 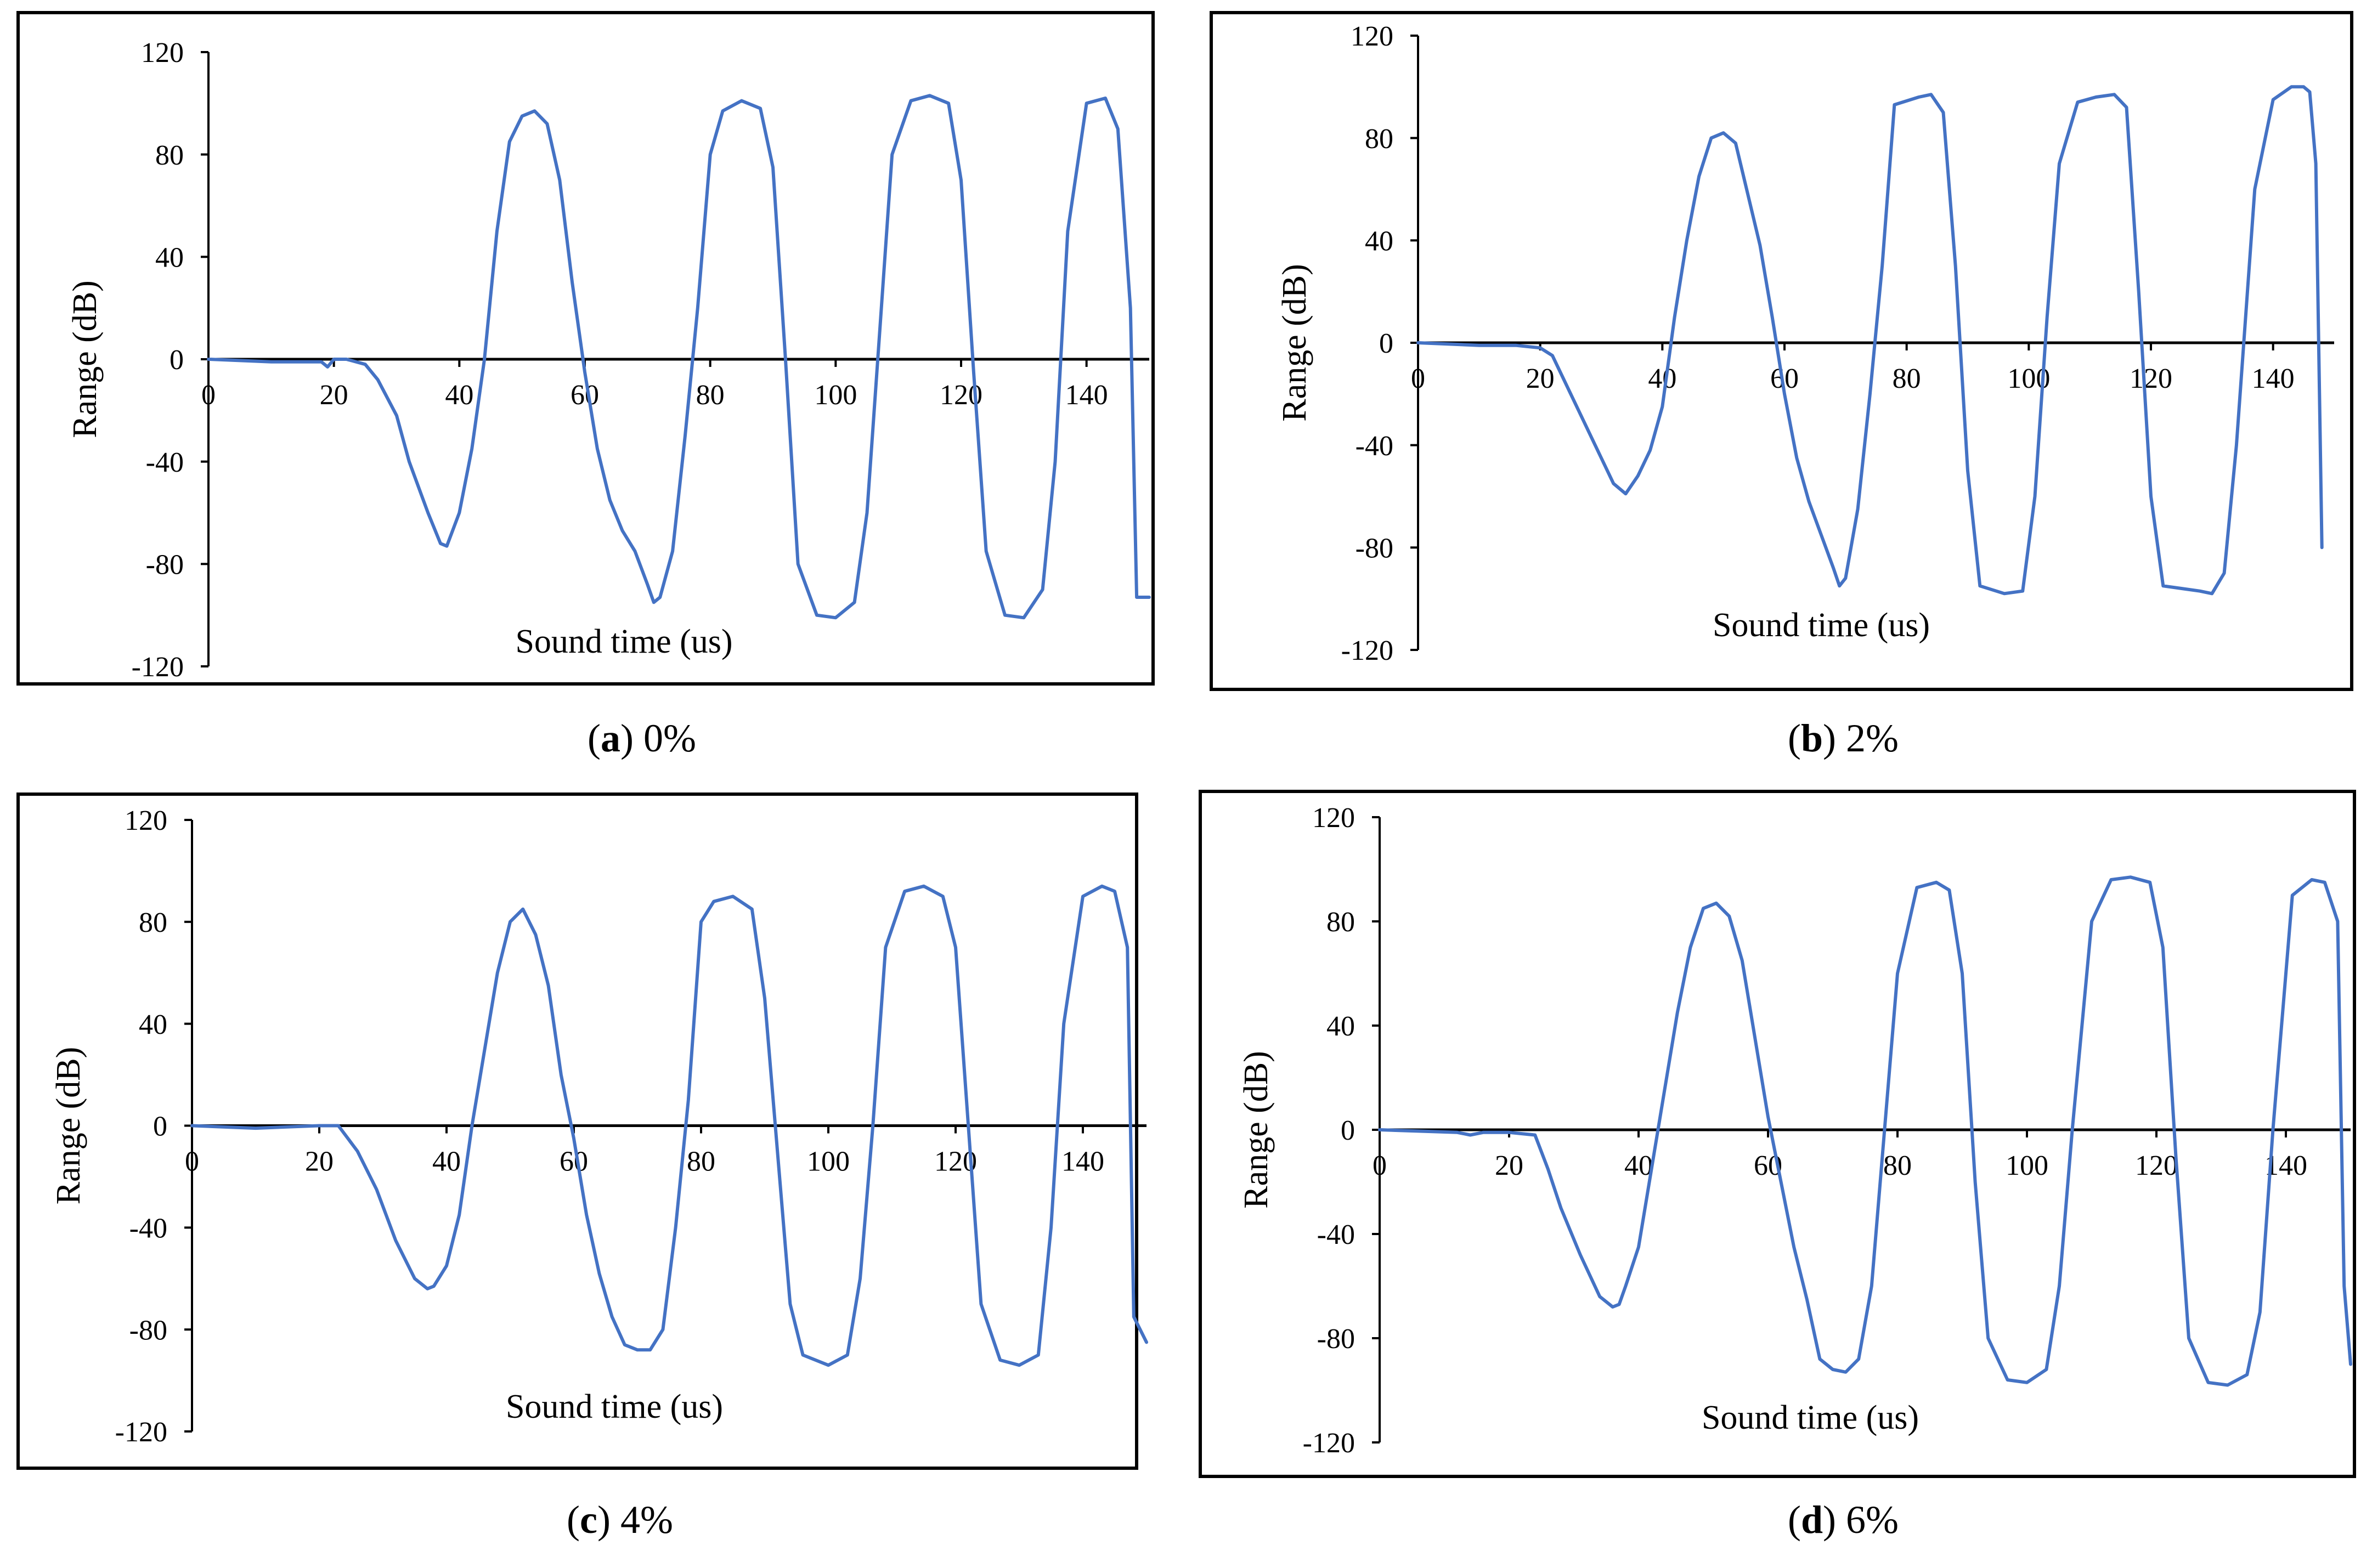 What do you see at coordinates (642, 738) in the screenshot?
I see `caption-a: (a) 0%` at bounding box center [642, 738].